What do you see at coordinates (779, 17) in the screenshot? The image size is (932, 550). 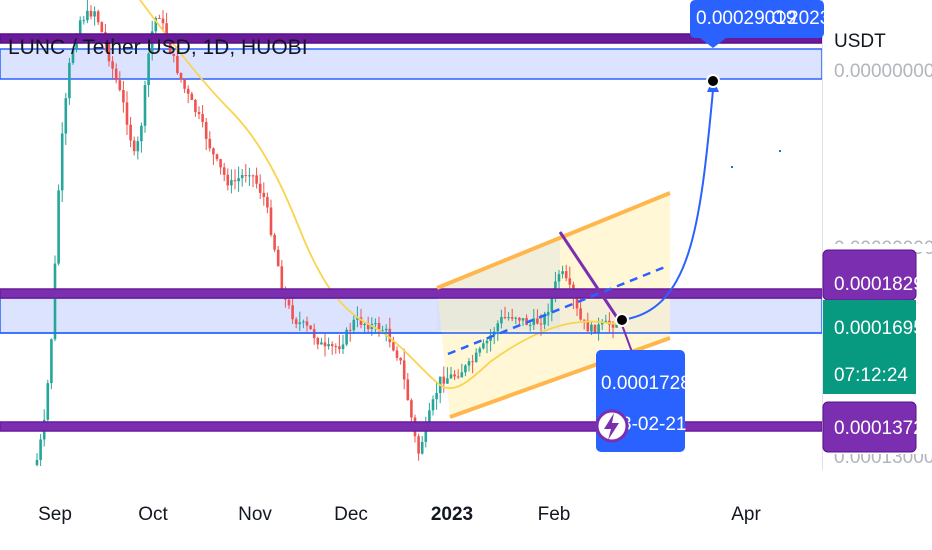 I see `clock-icon` at bounding box center [779, 17].